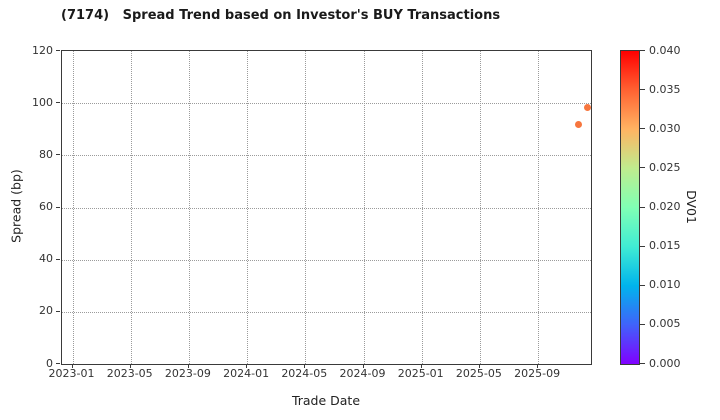  I want to click on x-tick-label: 2023-05, so click(129, 373).